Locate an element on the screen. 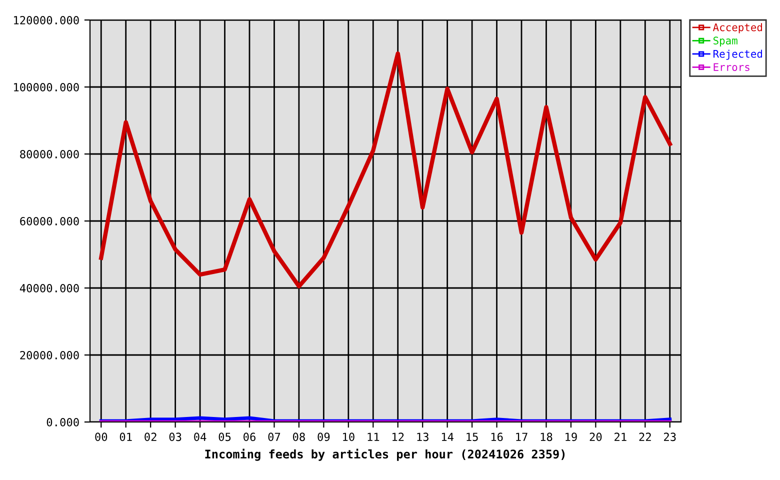  x-tick-label: 06 is located at coordinates (250, 437).